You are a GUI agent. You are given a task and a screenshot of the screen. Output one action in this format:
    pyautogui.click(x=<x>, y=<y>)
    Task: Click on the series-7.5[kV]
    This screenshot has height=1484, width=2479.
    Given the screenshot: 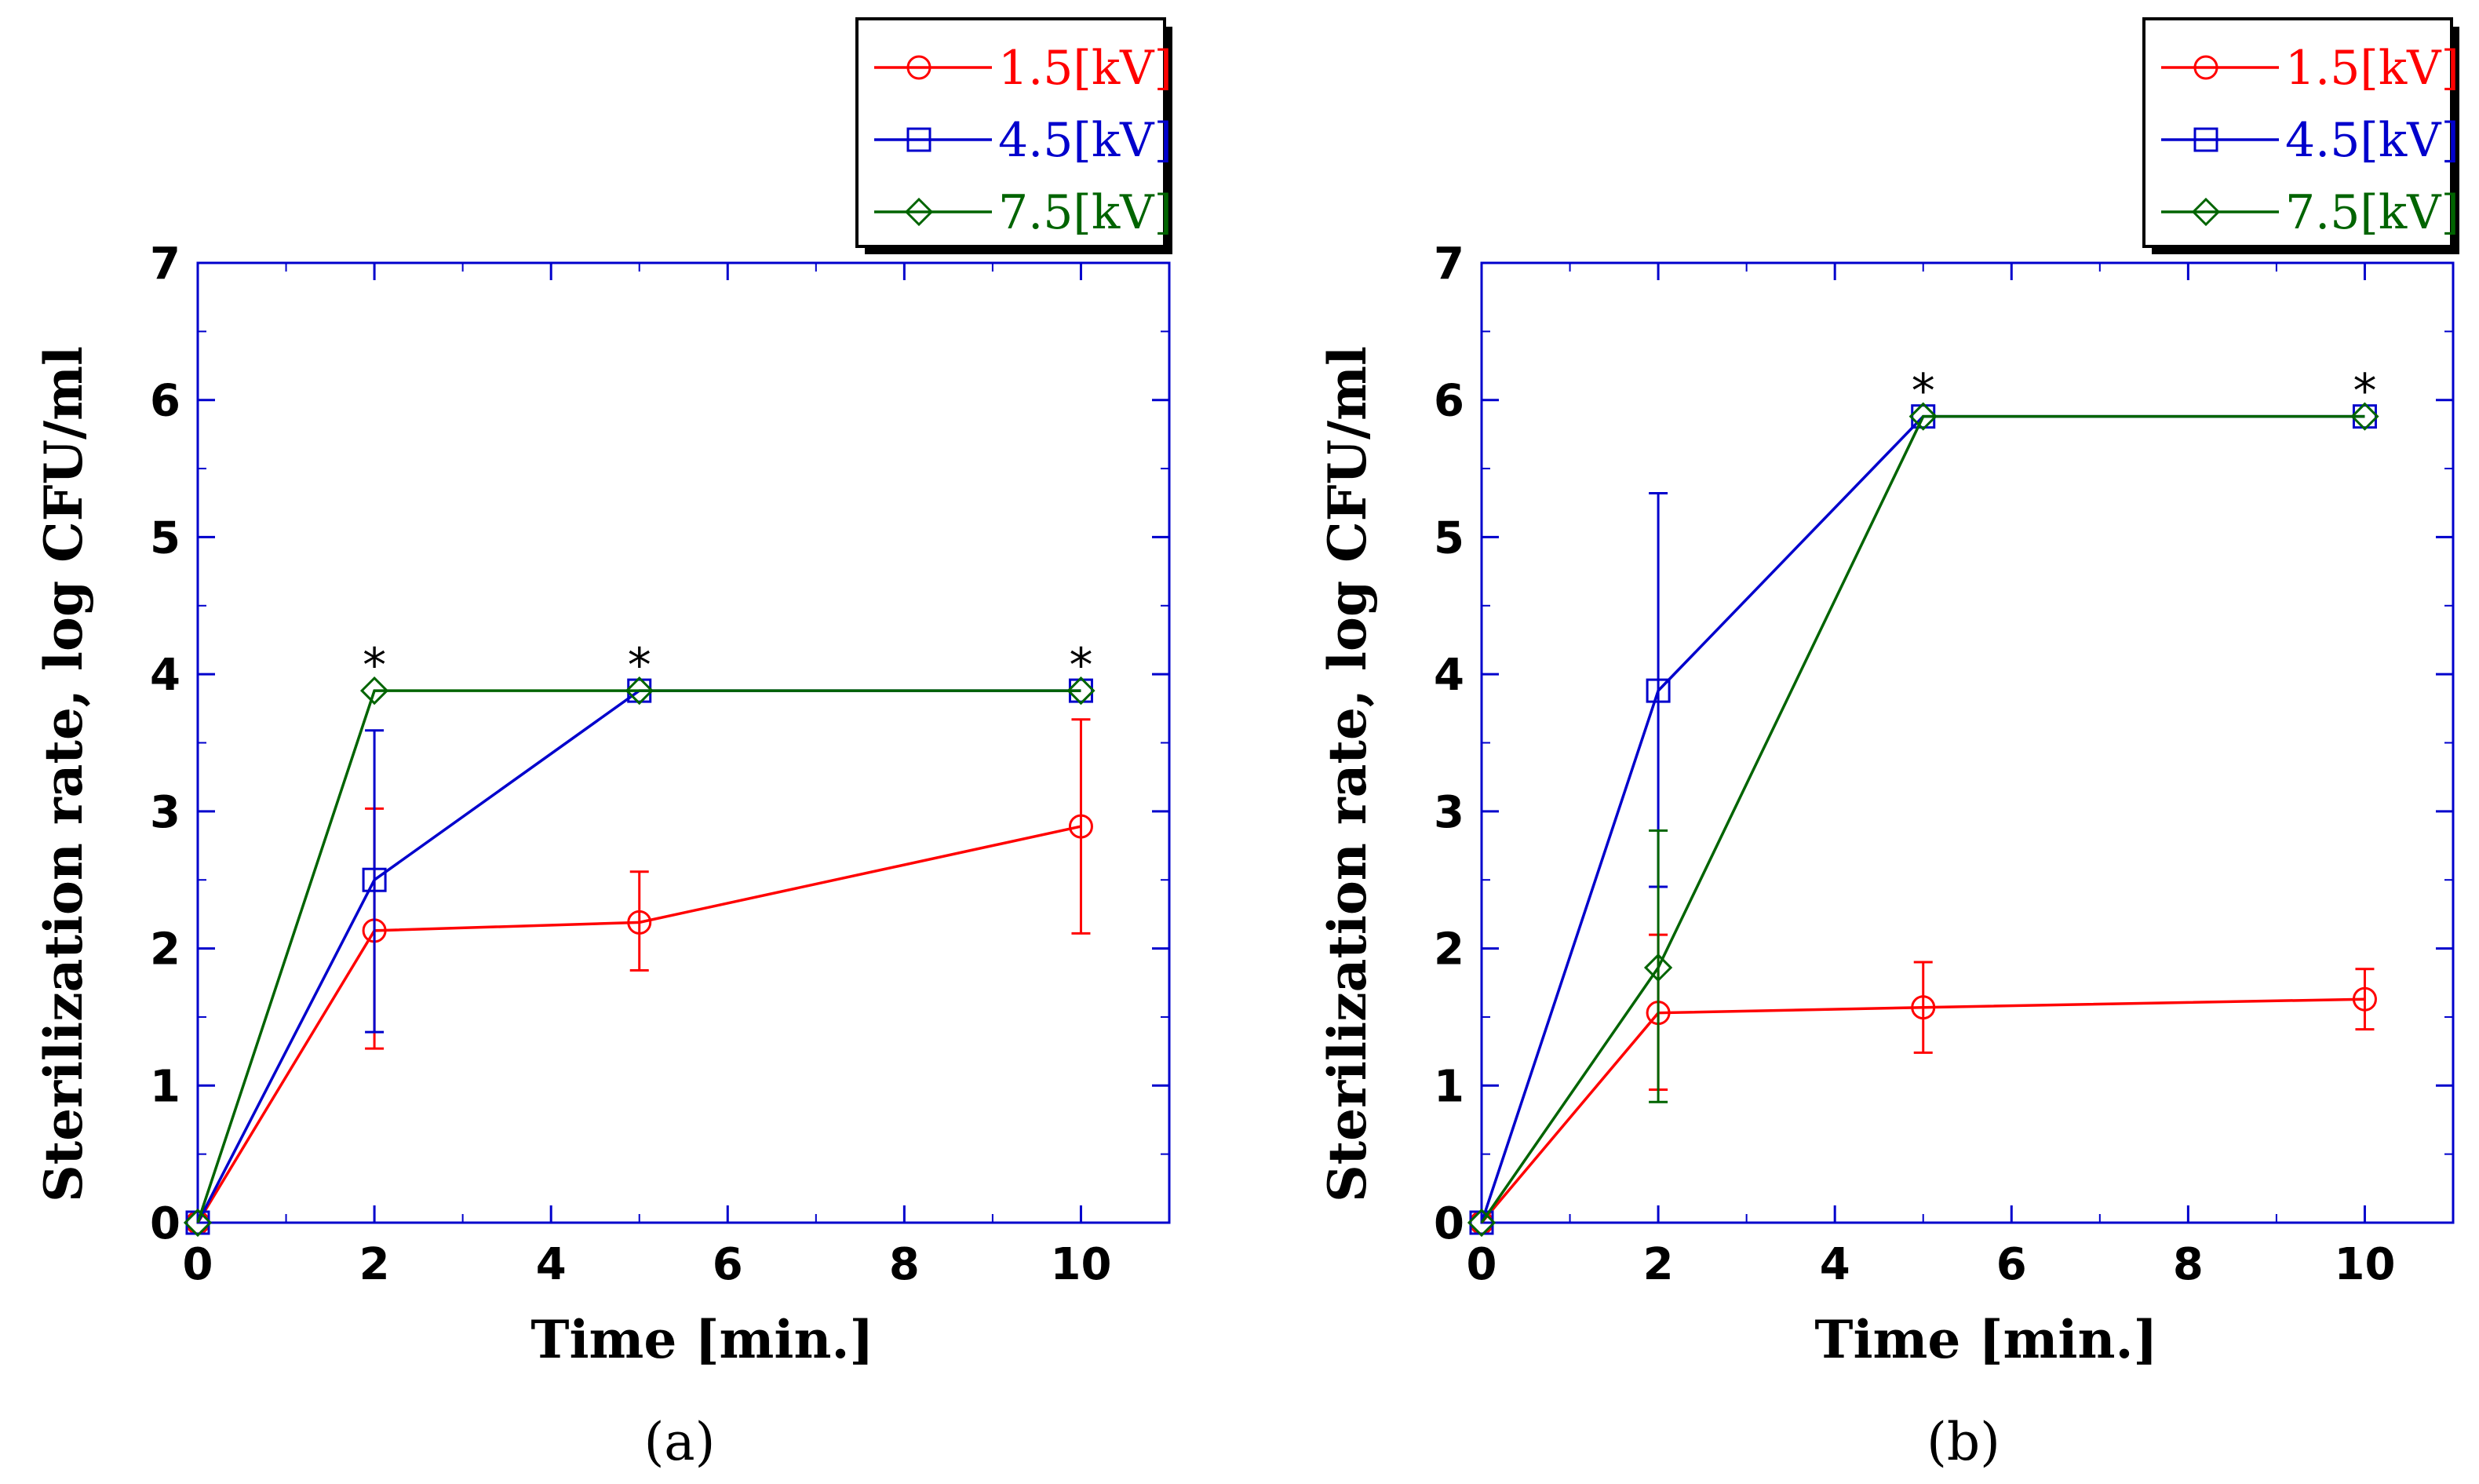 What is the action you would take?
    pyautogui.click(x=639, y=957)
    